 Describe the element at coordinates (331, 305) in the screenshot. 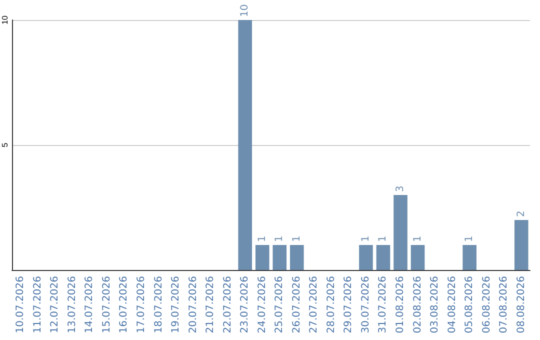

I see `x-tick-label: 28.07.2026` at that location.